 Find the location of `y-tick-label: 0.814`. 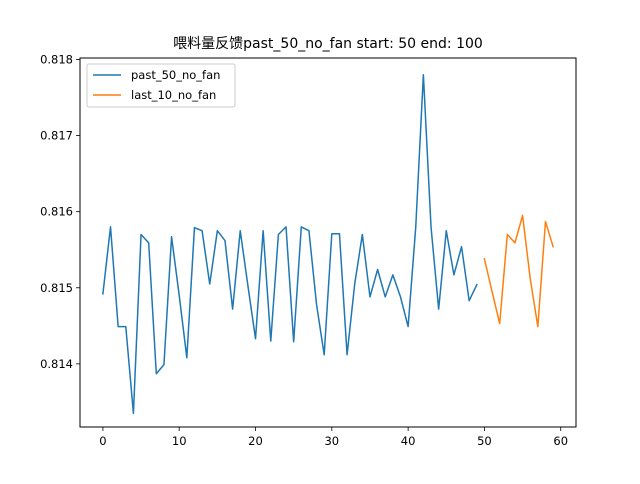

y-tick-label: 0.814 is located at coordinates (56, 364).